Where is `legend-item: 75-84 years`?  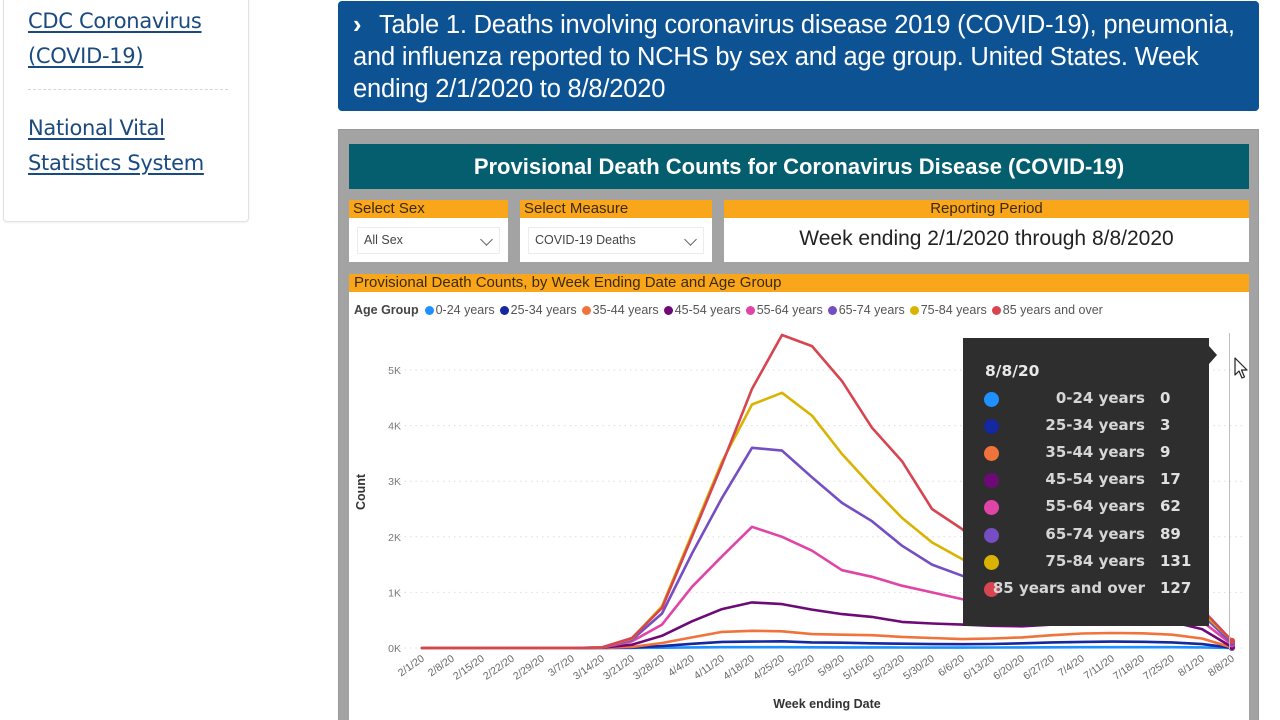
legend-item: 75-84 years is located at coordinates (948, 310).